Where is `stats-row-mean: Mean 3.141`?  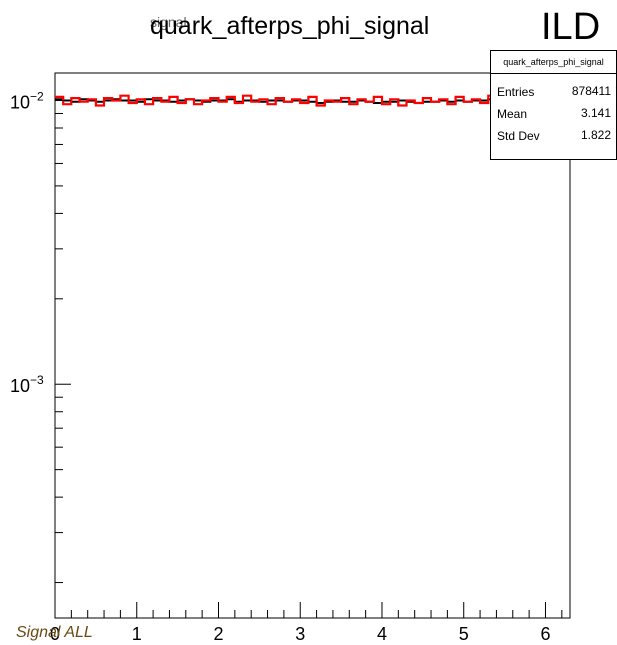
stats-row-mean: Mean 3.141 is located at coordinates (553, 108).